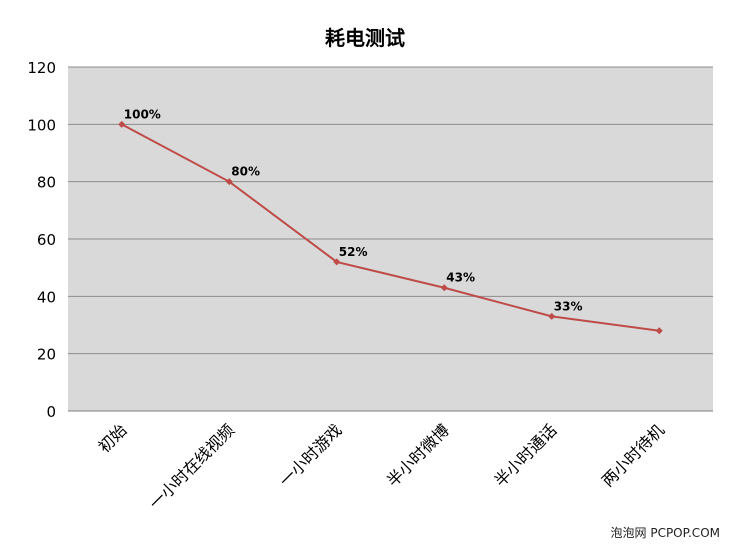 Image resolution: width=730 pixels, height=547 pixels. I want to click on x-tick-label: 初始, so click(113, 438).